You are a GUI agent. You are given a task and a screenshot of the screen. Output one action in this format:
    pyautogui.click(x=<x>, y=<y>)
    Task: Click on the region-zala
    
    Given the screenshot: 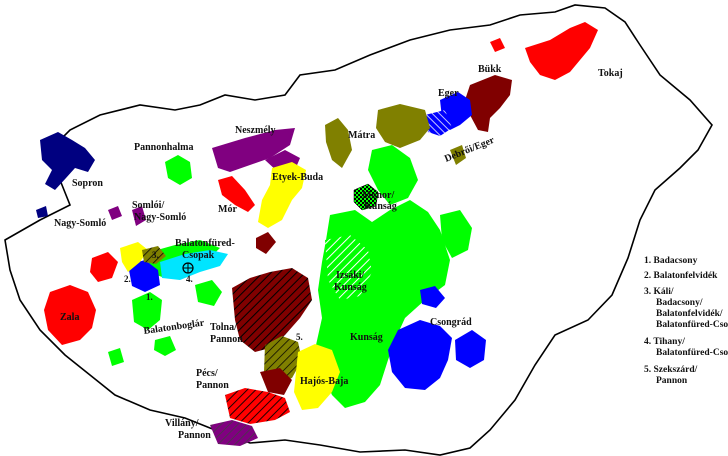 What is the action you would take?
    pyautogui.click(x=70, y=315)
    